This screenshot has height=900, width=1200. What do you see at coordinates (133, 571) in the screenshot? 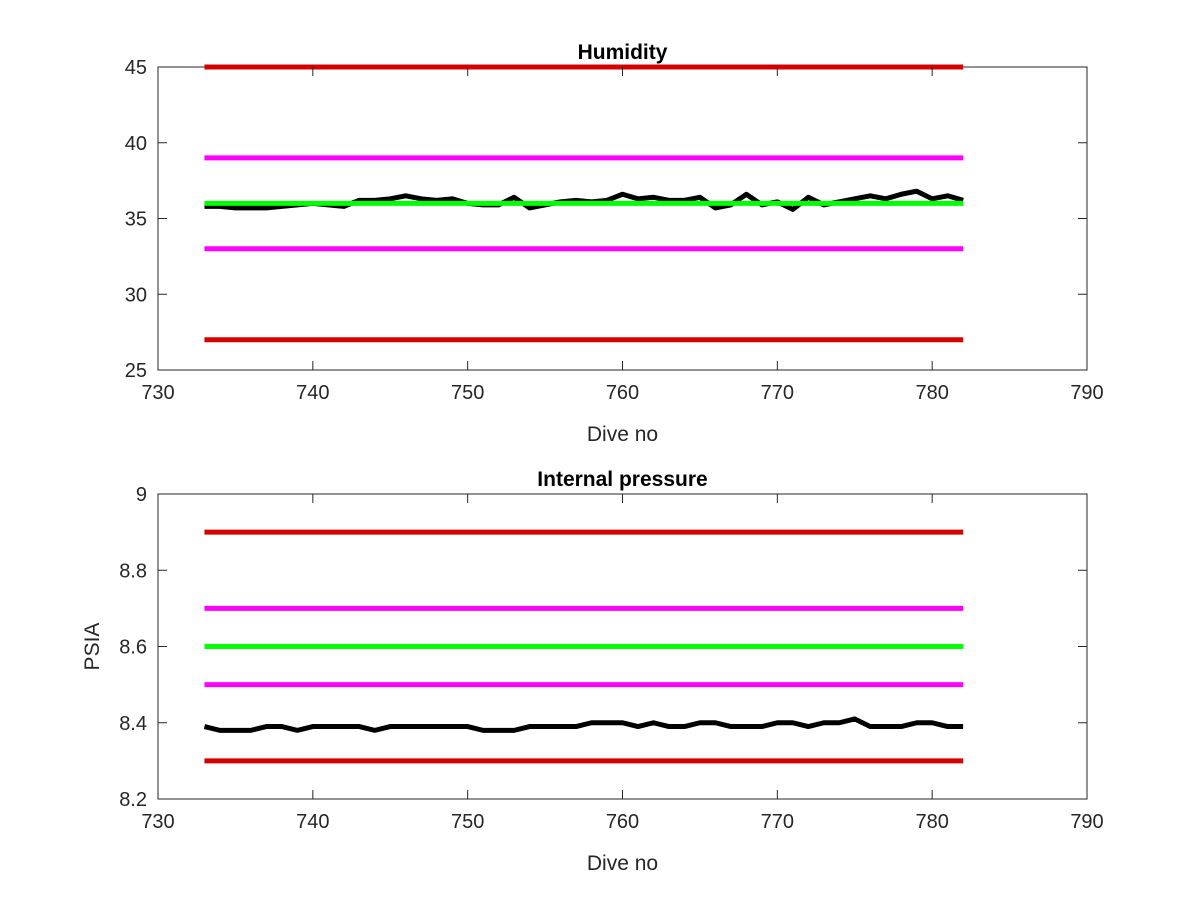
I see `y-tick-label: 8.8` at bounding box center [133, 571].